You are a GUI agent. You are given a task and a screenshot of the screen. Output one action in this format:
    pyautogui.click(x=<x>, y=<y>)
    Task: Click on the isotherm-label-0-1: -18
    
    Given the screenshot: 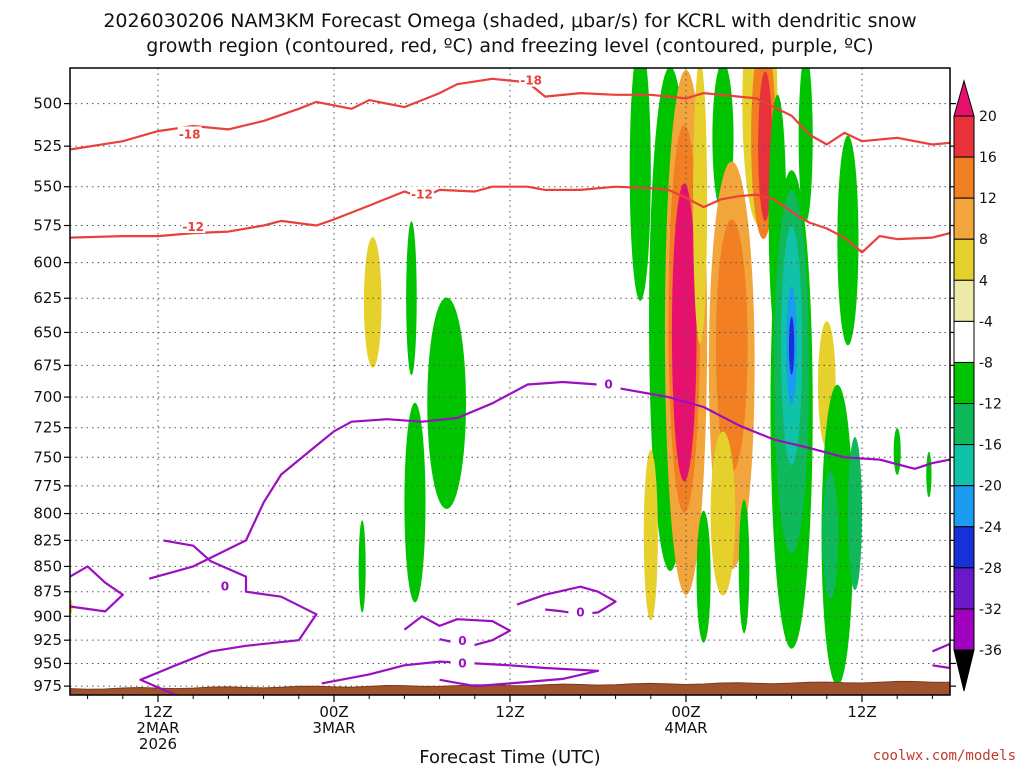 What is the action you would take?
    pyautogui.click(x=531, y=81)
    